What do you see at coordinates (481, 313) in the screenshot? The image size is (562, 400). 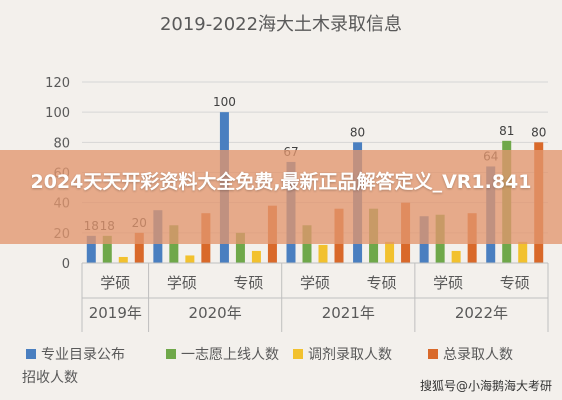 I see `x-group-label: 2022年` at bounding box center [481, 313].